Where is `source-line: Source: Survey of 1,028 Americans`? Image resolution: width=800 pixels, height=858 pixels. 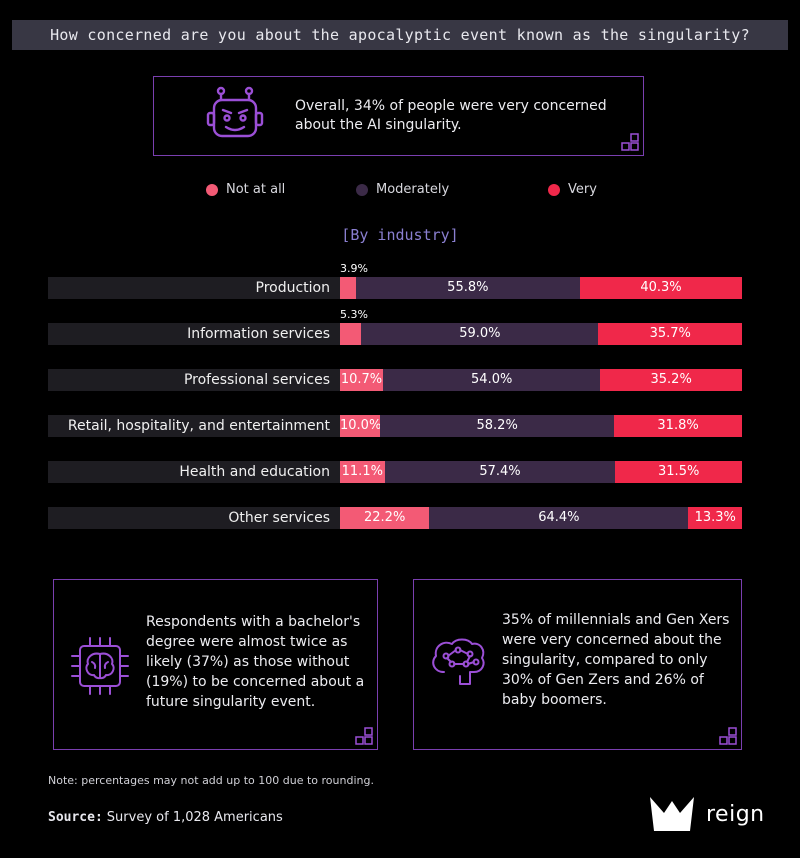
source-line: Source: Survey of 1,028 Americans is located at coordinates (165, 817).